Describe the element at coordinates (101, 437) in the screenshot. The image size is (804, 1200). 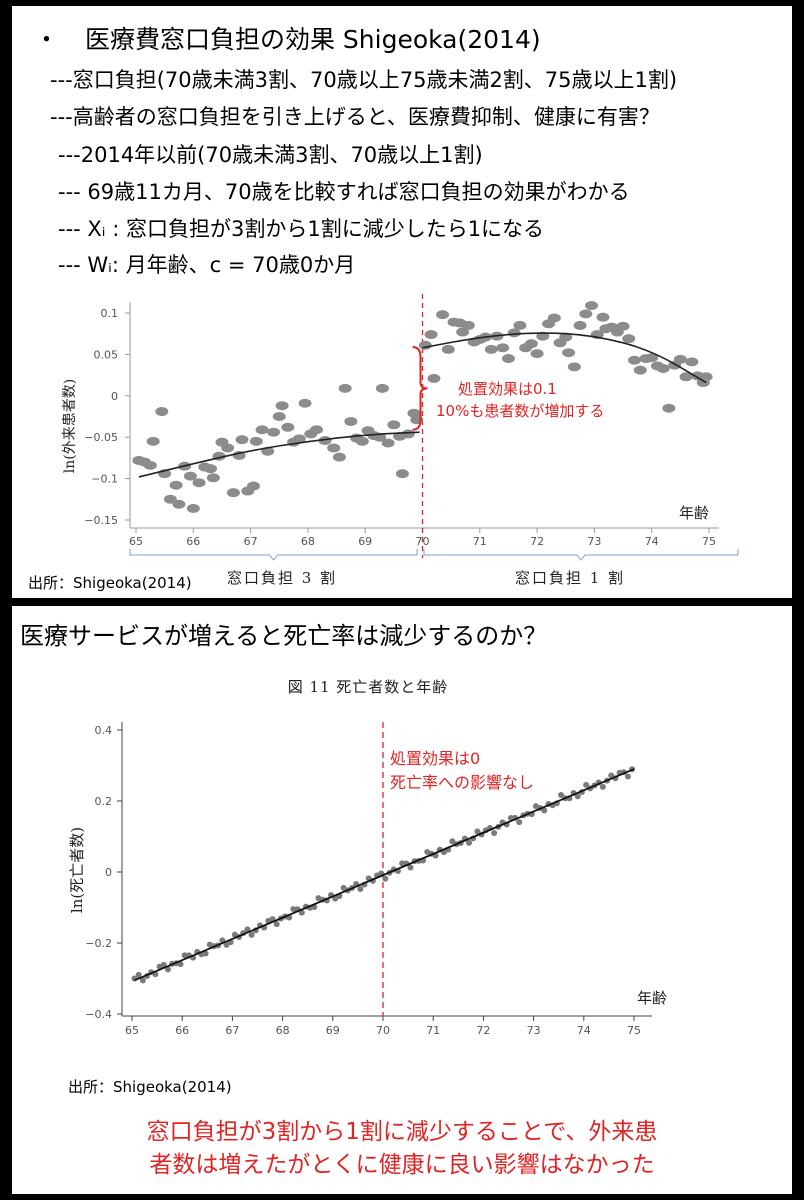
I see `y-tick-label: −0.05` at that location.